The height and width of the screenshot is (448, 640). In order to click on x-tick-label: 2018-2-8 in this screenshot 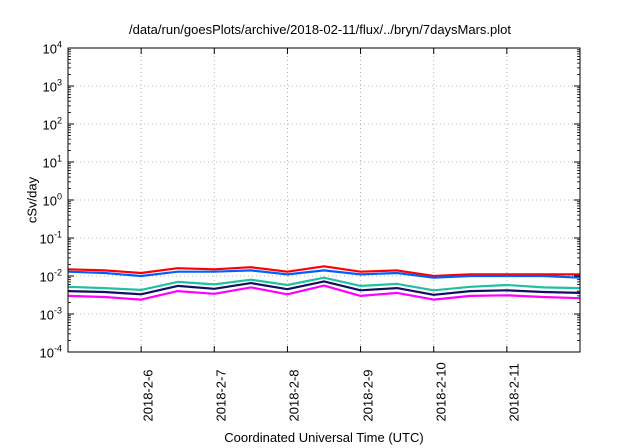, I will do `click(294, 395)`.